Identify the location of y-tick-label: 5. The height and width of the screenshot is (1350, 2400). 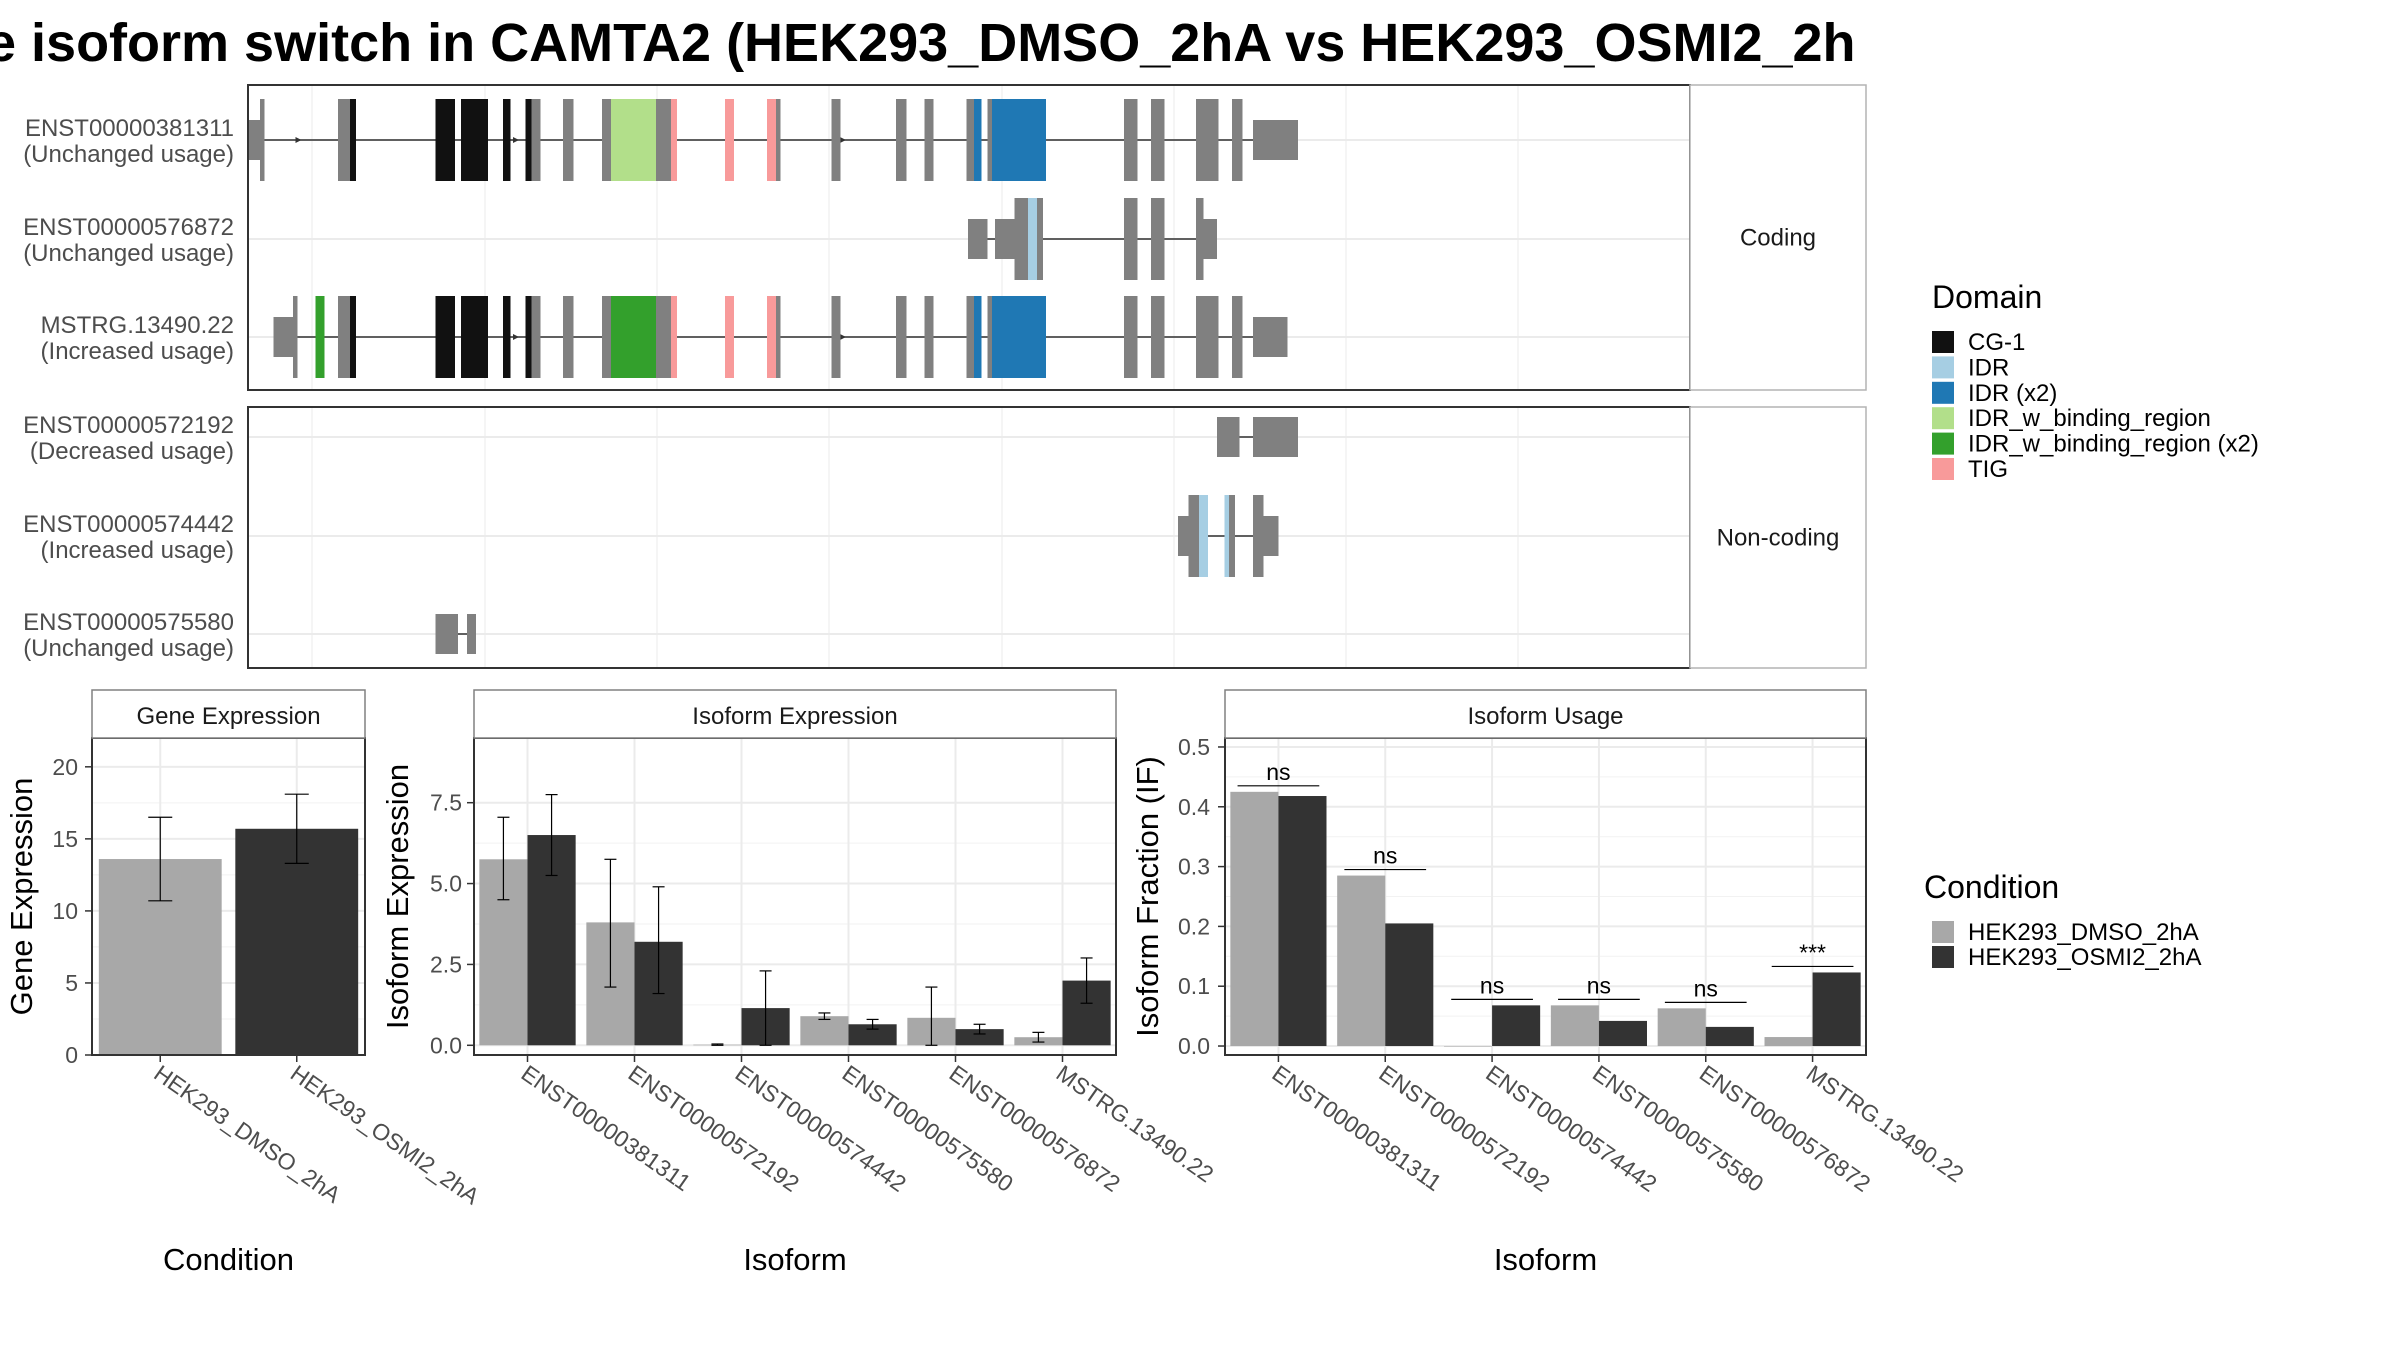
(71, 983).